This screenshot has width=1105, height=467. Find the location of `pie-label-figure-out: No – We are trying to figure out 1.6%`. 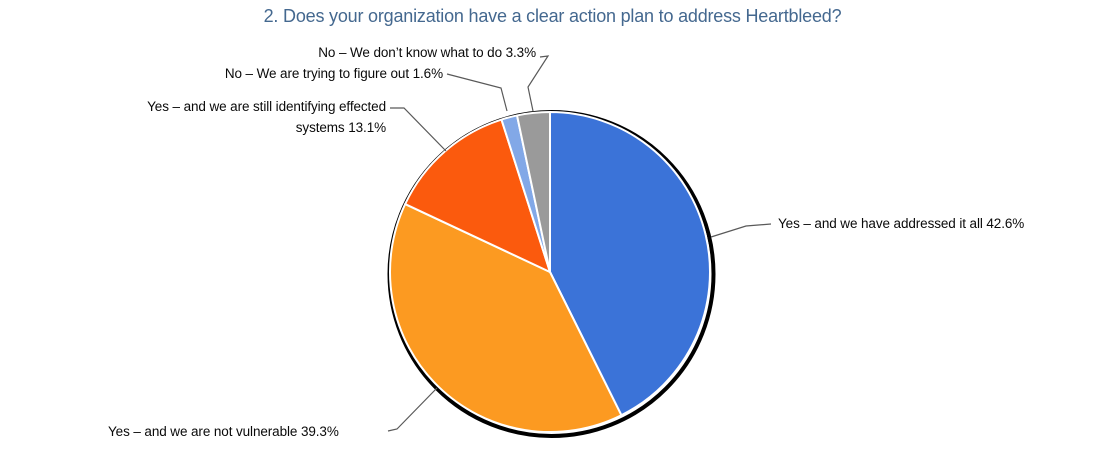

pie-label-figure-out: No – We are trying to figure out 1.6% is located at coordinates (333, 73).